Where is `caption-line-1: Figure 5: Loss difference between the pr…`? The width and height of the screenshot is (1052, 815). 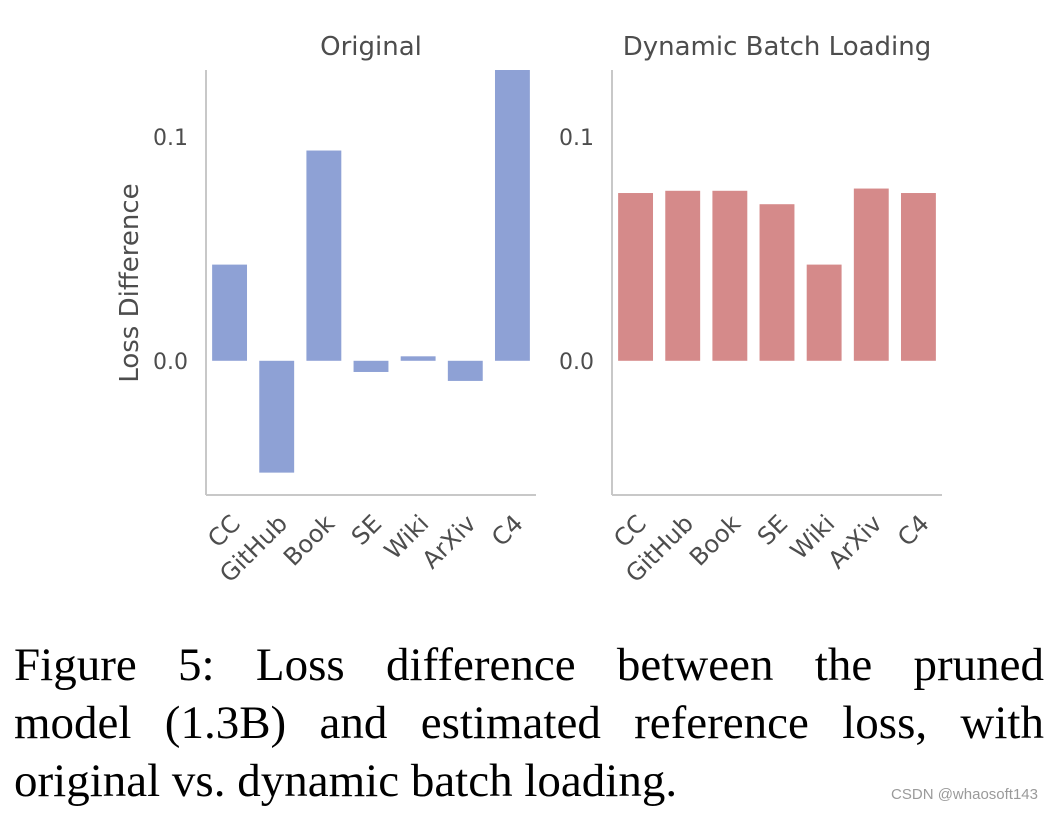 caption-line-1: Figure 5: Loss difference between the pr… is located at coordinates (529, 665).